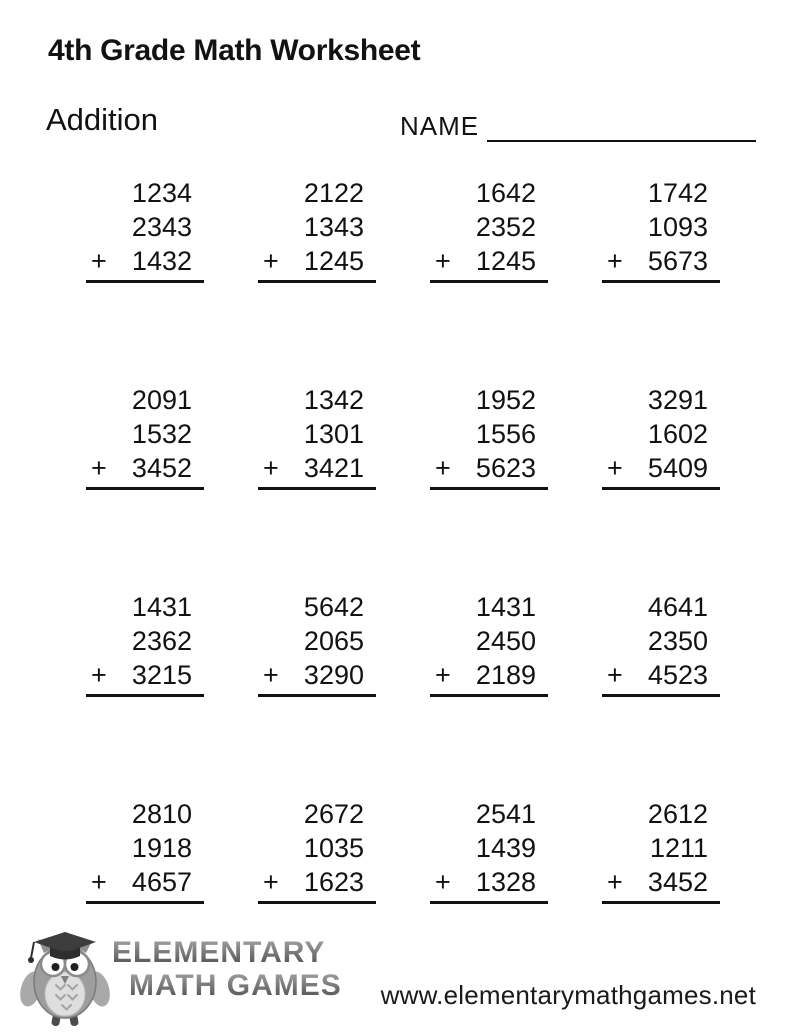 This screenshot has height=1035, width=800. Describe the element at coordinates (234, 50) in the screenshot. I see `page-title: 4th Grade Math Worksheet` at that location.